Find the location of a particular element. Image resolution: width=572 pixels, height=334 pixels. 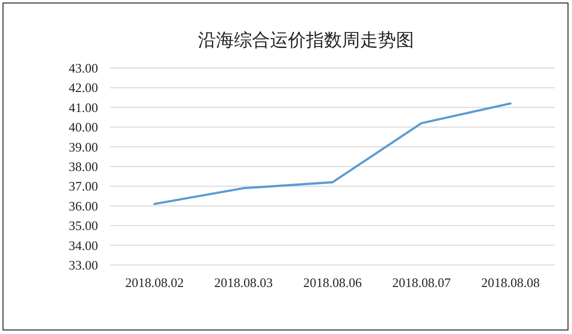

y-tick-label: 42.00 is located at coordinates (83, 88).